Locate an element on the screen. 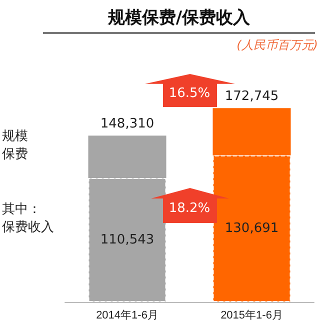  text: 16.5% is located at coordinates (190, 94).